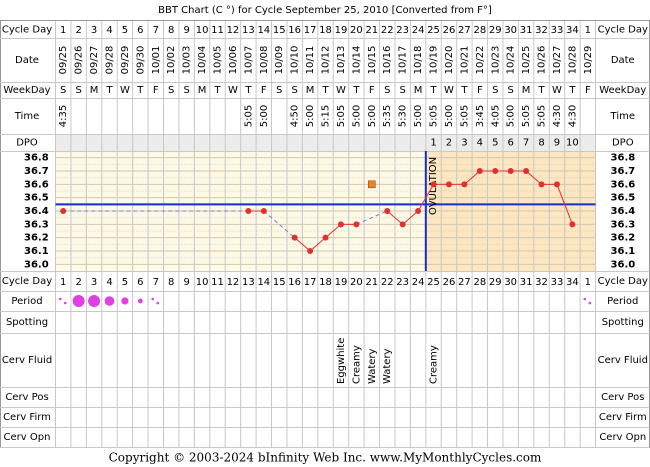 Image resolution: width=650 pixels, height=467 pixels. Describe the element at coordinates (36, 251) in the screenshot. I see `y-tick-label: 36.1` at that location.